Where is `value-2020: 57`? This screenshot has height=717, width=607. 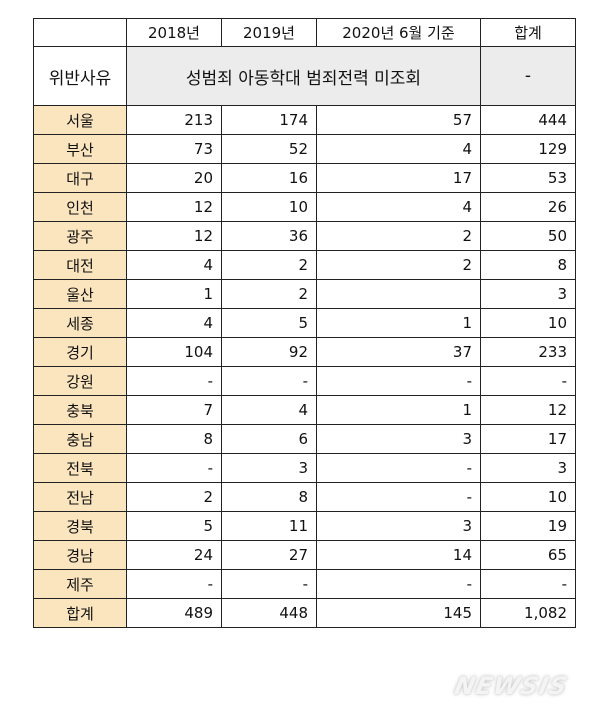
value-2020: 57 is located at coordinates (398, 120).